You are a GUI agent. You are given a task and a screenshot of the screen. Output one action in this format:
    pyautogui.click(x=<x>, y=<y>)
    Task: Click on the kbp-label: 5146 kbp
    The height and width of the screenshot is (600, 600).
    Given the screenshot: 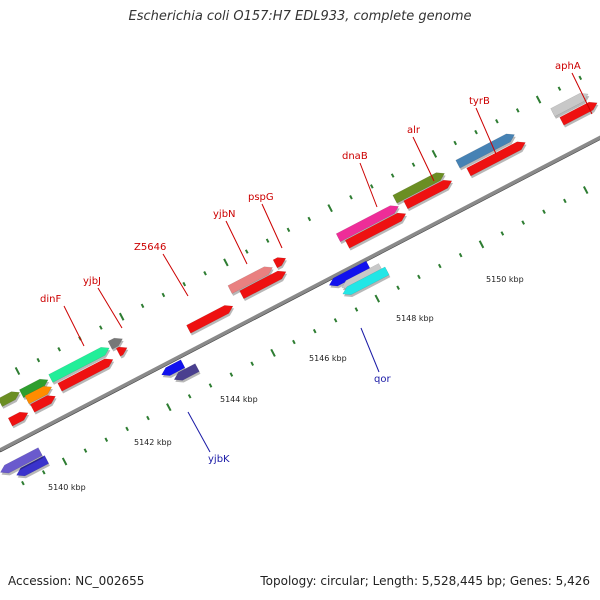 What is the action you would take?
    pyautogui.click(x=328, y=358)
    